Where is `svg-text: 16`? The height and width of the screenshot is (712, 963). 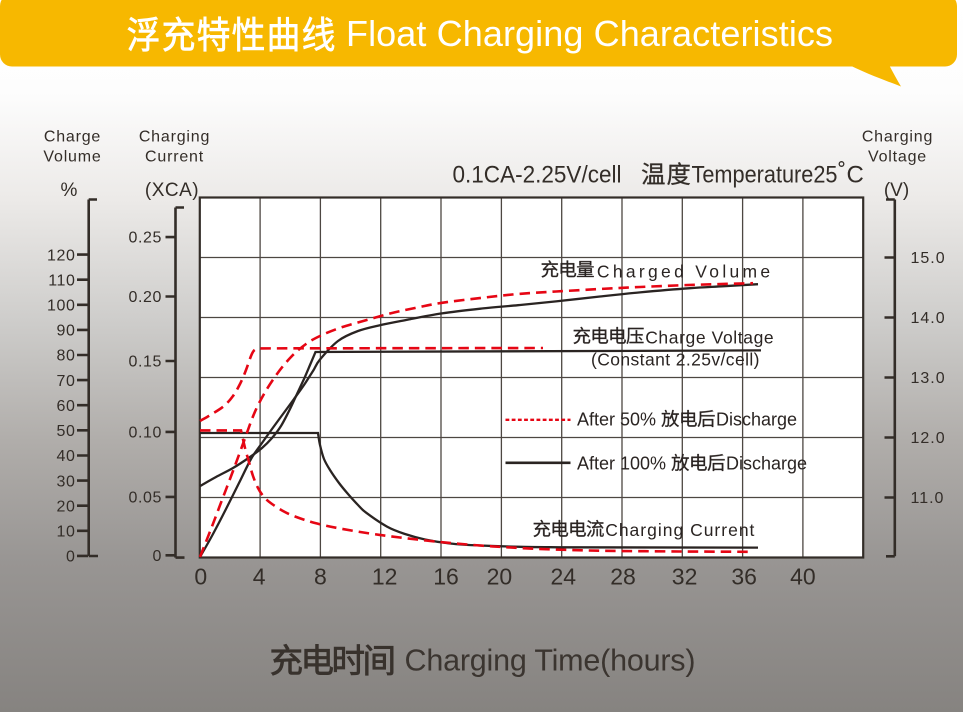 svg-text: 16 is located at coordinates (446, 577).